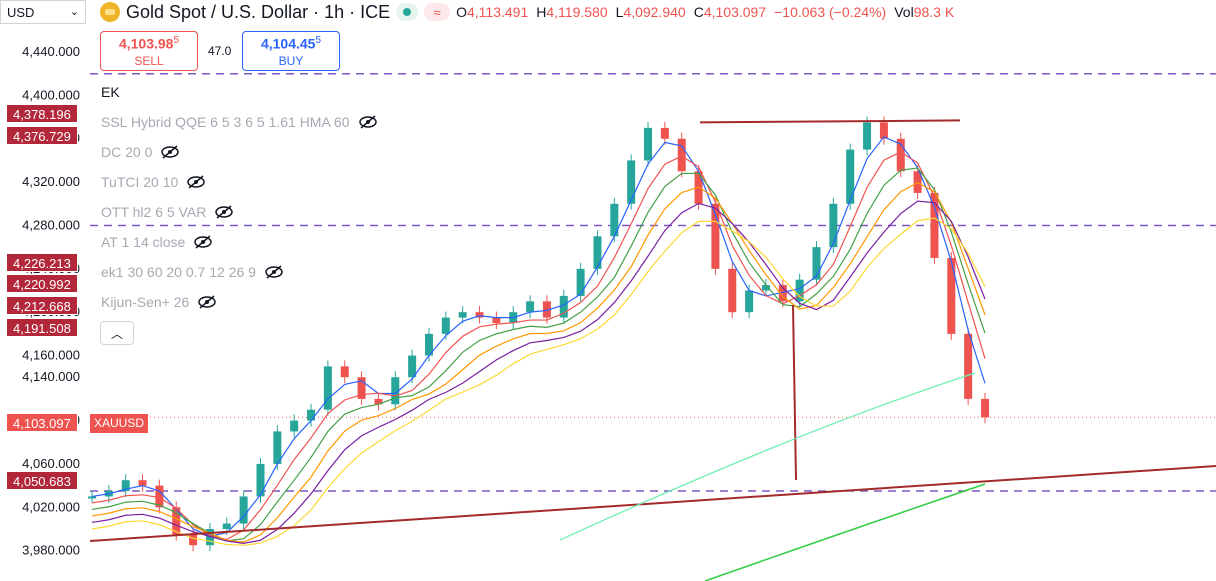  Describe the element at coordinates (110, 12) in the screenshot. I see `gold-icon` at that location.